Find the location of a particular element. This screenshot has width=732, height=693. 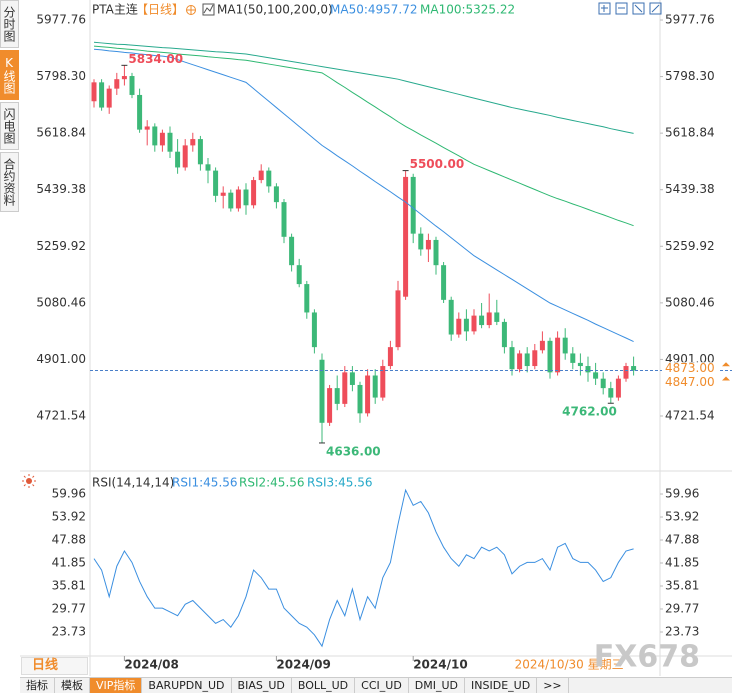

y2-tick-label: 5080.46 is located at coordinates (690, 302).